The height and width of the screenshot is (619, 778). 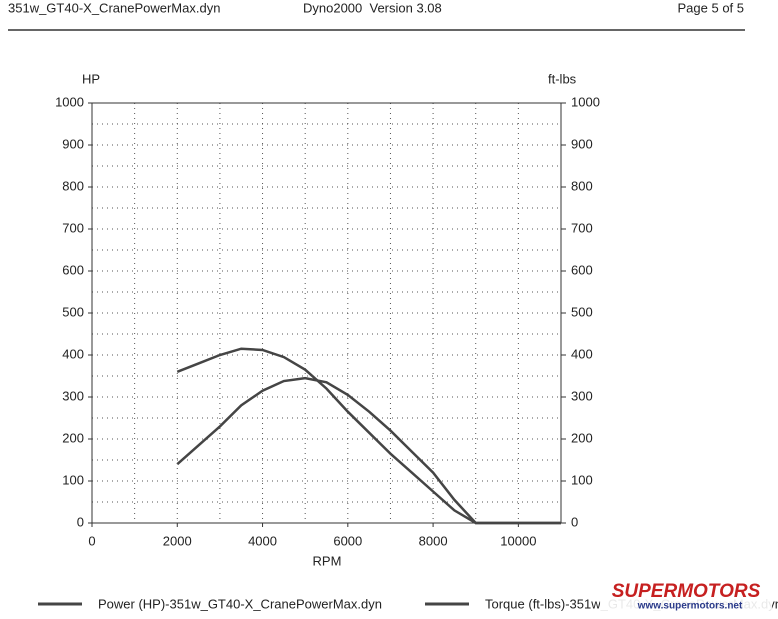 What do you see at coordinates (690, 606) in the screenshot?
I see `watermark-url: www.supermotors.net` at bounding box center [690, 606].